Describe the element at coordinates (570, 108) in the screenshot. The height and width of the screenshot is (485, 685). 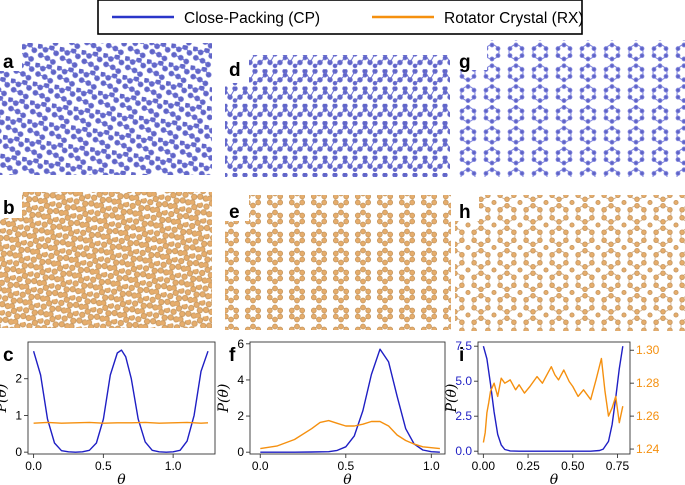
I see `snapshot-g` at that location.